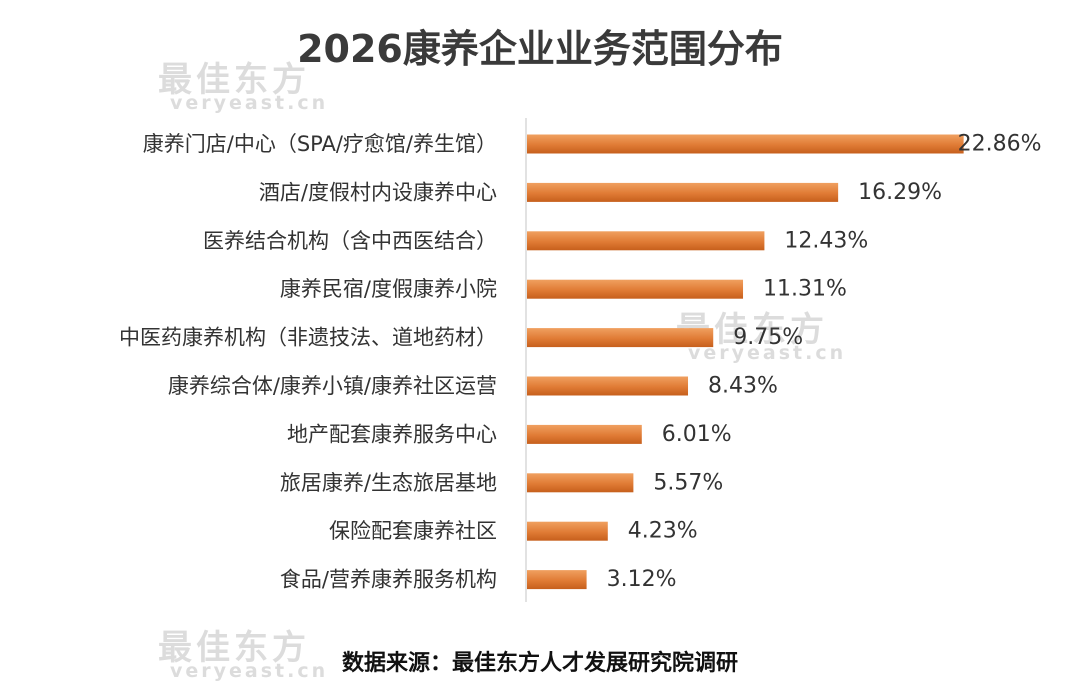  Describe the element at coordinates (805, 289) in the screenshot. I see `value-label: 11.31%` at that location.